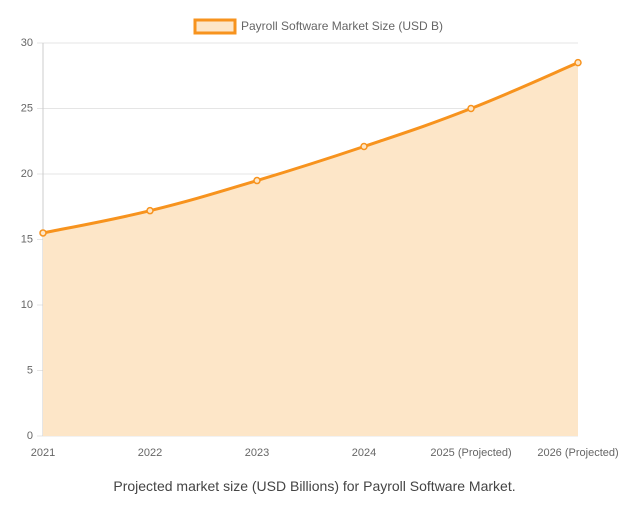 Image resolution: width=629 pixels, height=508 pixels. What do you see at coordinates (30, 436) in the screenshot?
I see `y-tick-label: 0` at bounding box center [30, 436].